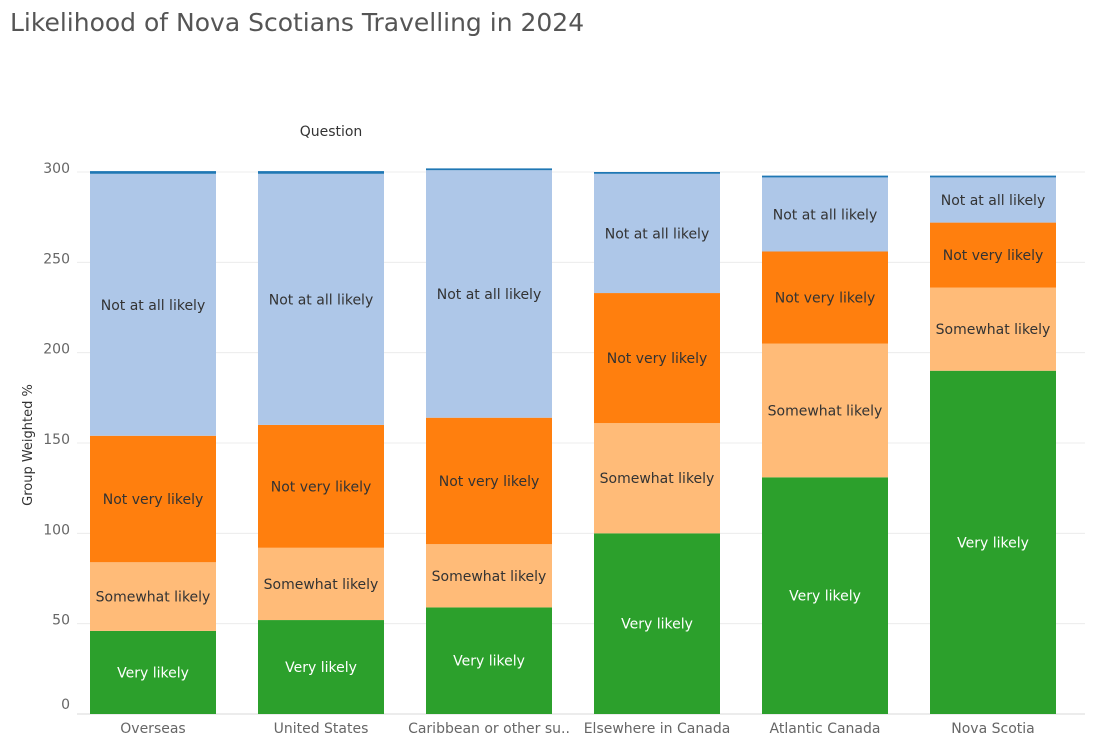 This screenshot has width=1095, height=756. What do you see at coordinates (321, 729) in the screenshot?
I see `x-tick-label: United States` at bounding box center [321, 729].